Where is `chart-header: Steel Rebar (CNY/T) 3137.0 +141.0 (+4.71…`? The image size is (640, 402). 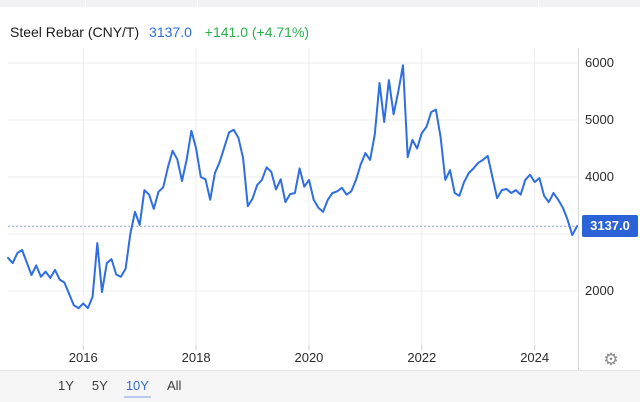
chart-header: Steel Rebar (CNY/T) 3137.0 +141.0 (+4.71… is located at coordinates (159, 32).